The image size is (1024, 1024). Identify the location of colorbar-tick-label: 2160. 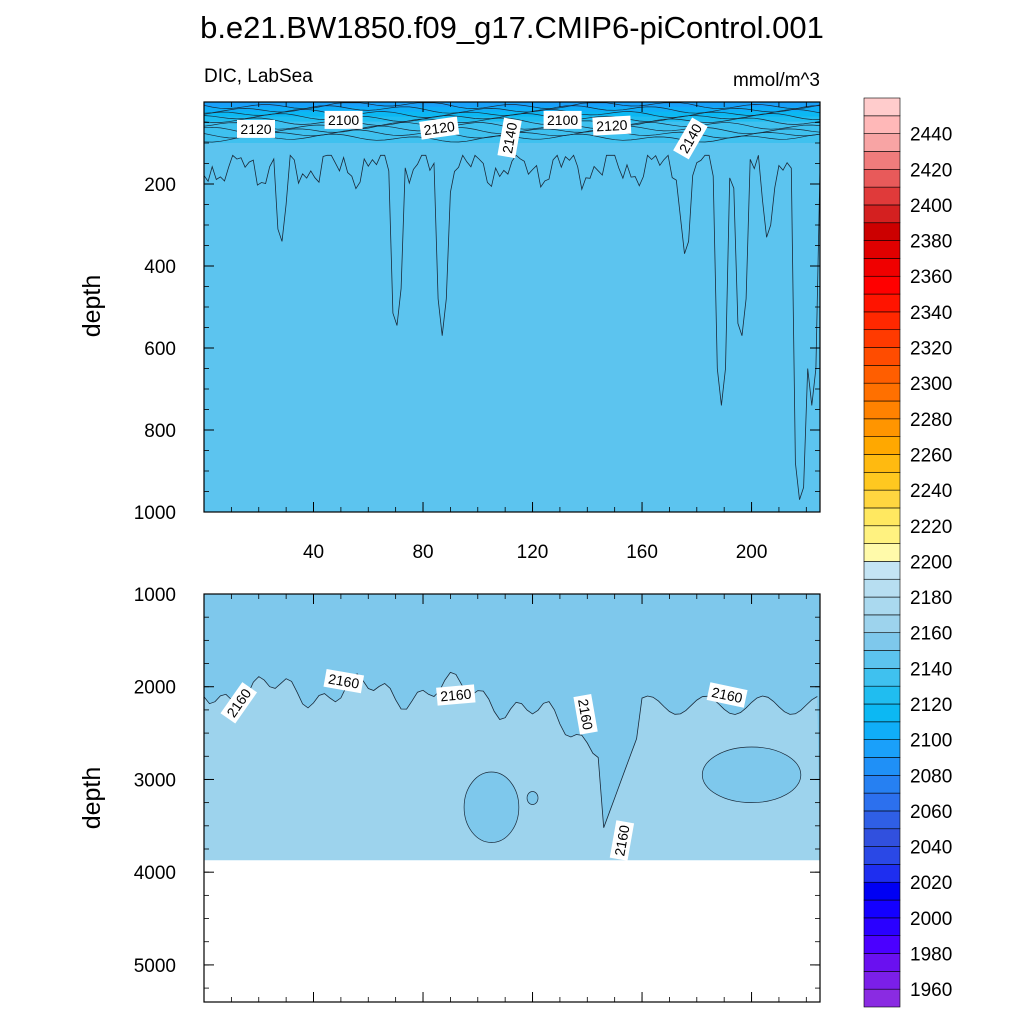
(931, 634).